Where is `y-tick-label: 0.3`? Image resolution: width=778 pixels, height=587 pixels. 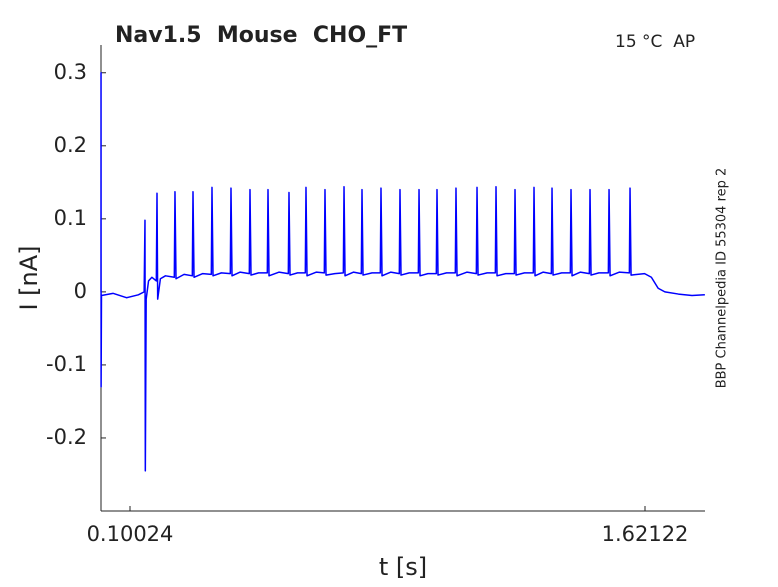
y-tick-label: 0.3 is located at coordinates (70, 72).